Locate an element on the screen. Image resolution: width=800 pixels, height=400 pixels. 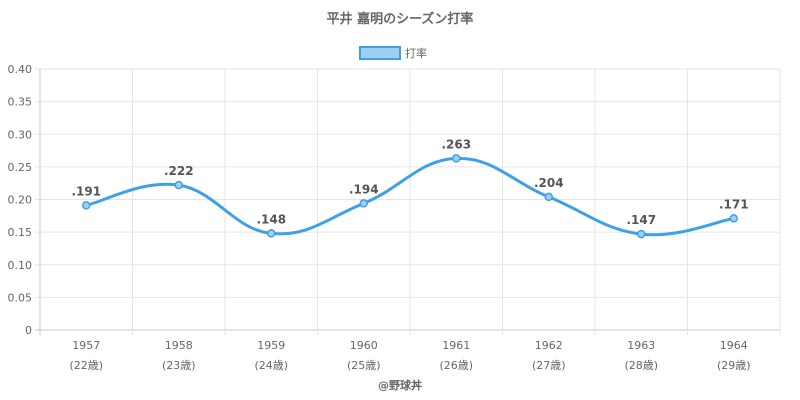
x-tick-label: 1963 is located at coordinates (641, 345).